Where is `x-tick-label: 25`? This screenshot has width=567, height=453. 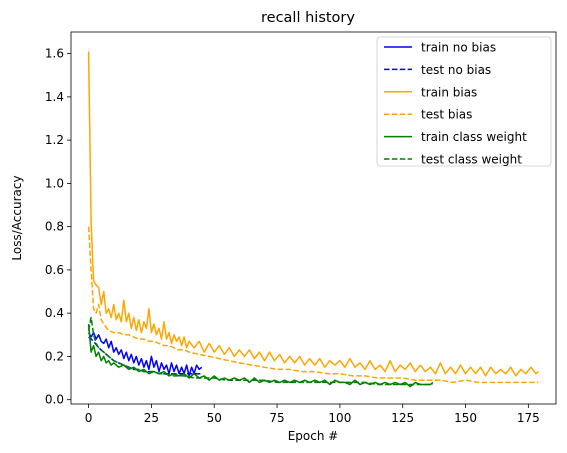
x-tick-label: 25 is located at coordinates (151, 418).